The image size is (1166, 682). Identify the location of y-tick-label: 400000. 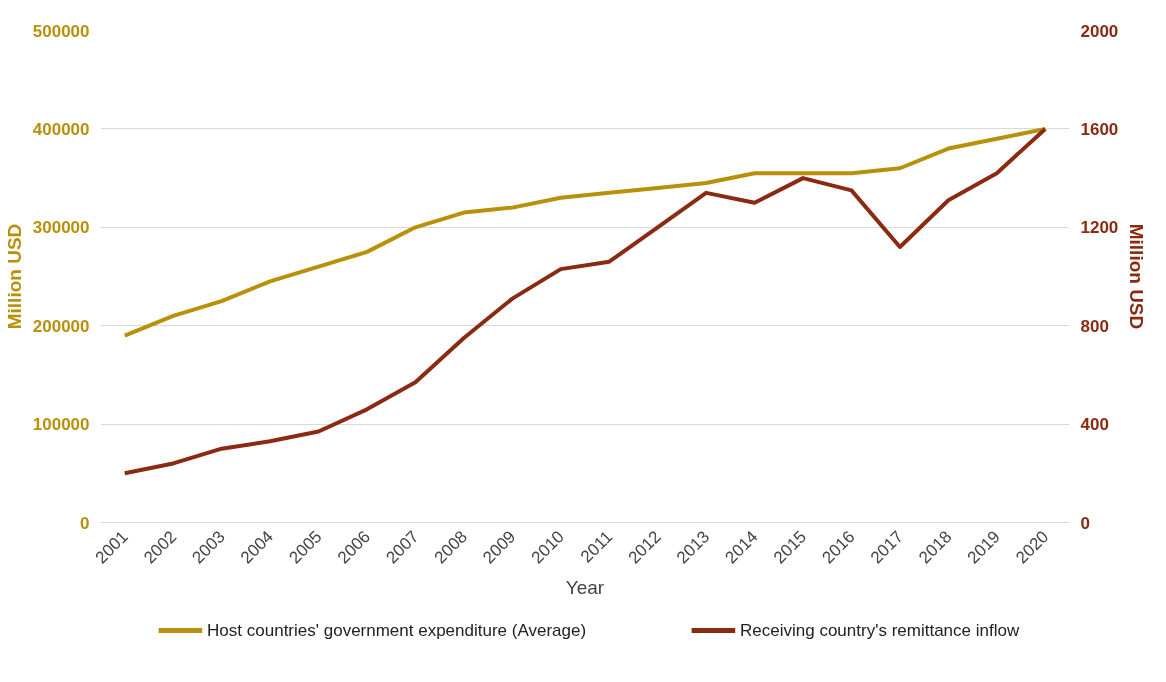
(61, 129).